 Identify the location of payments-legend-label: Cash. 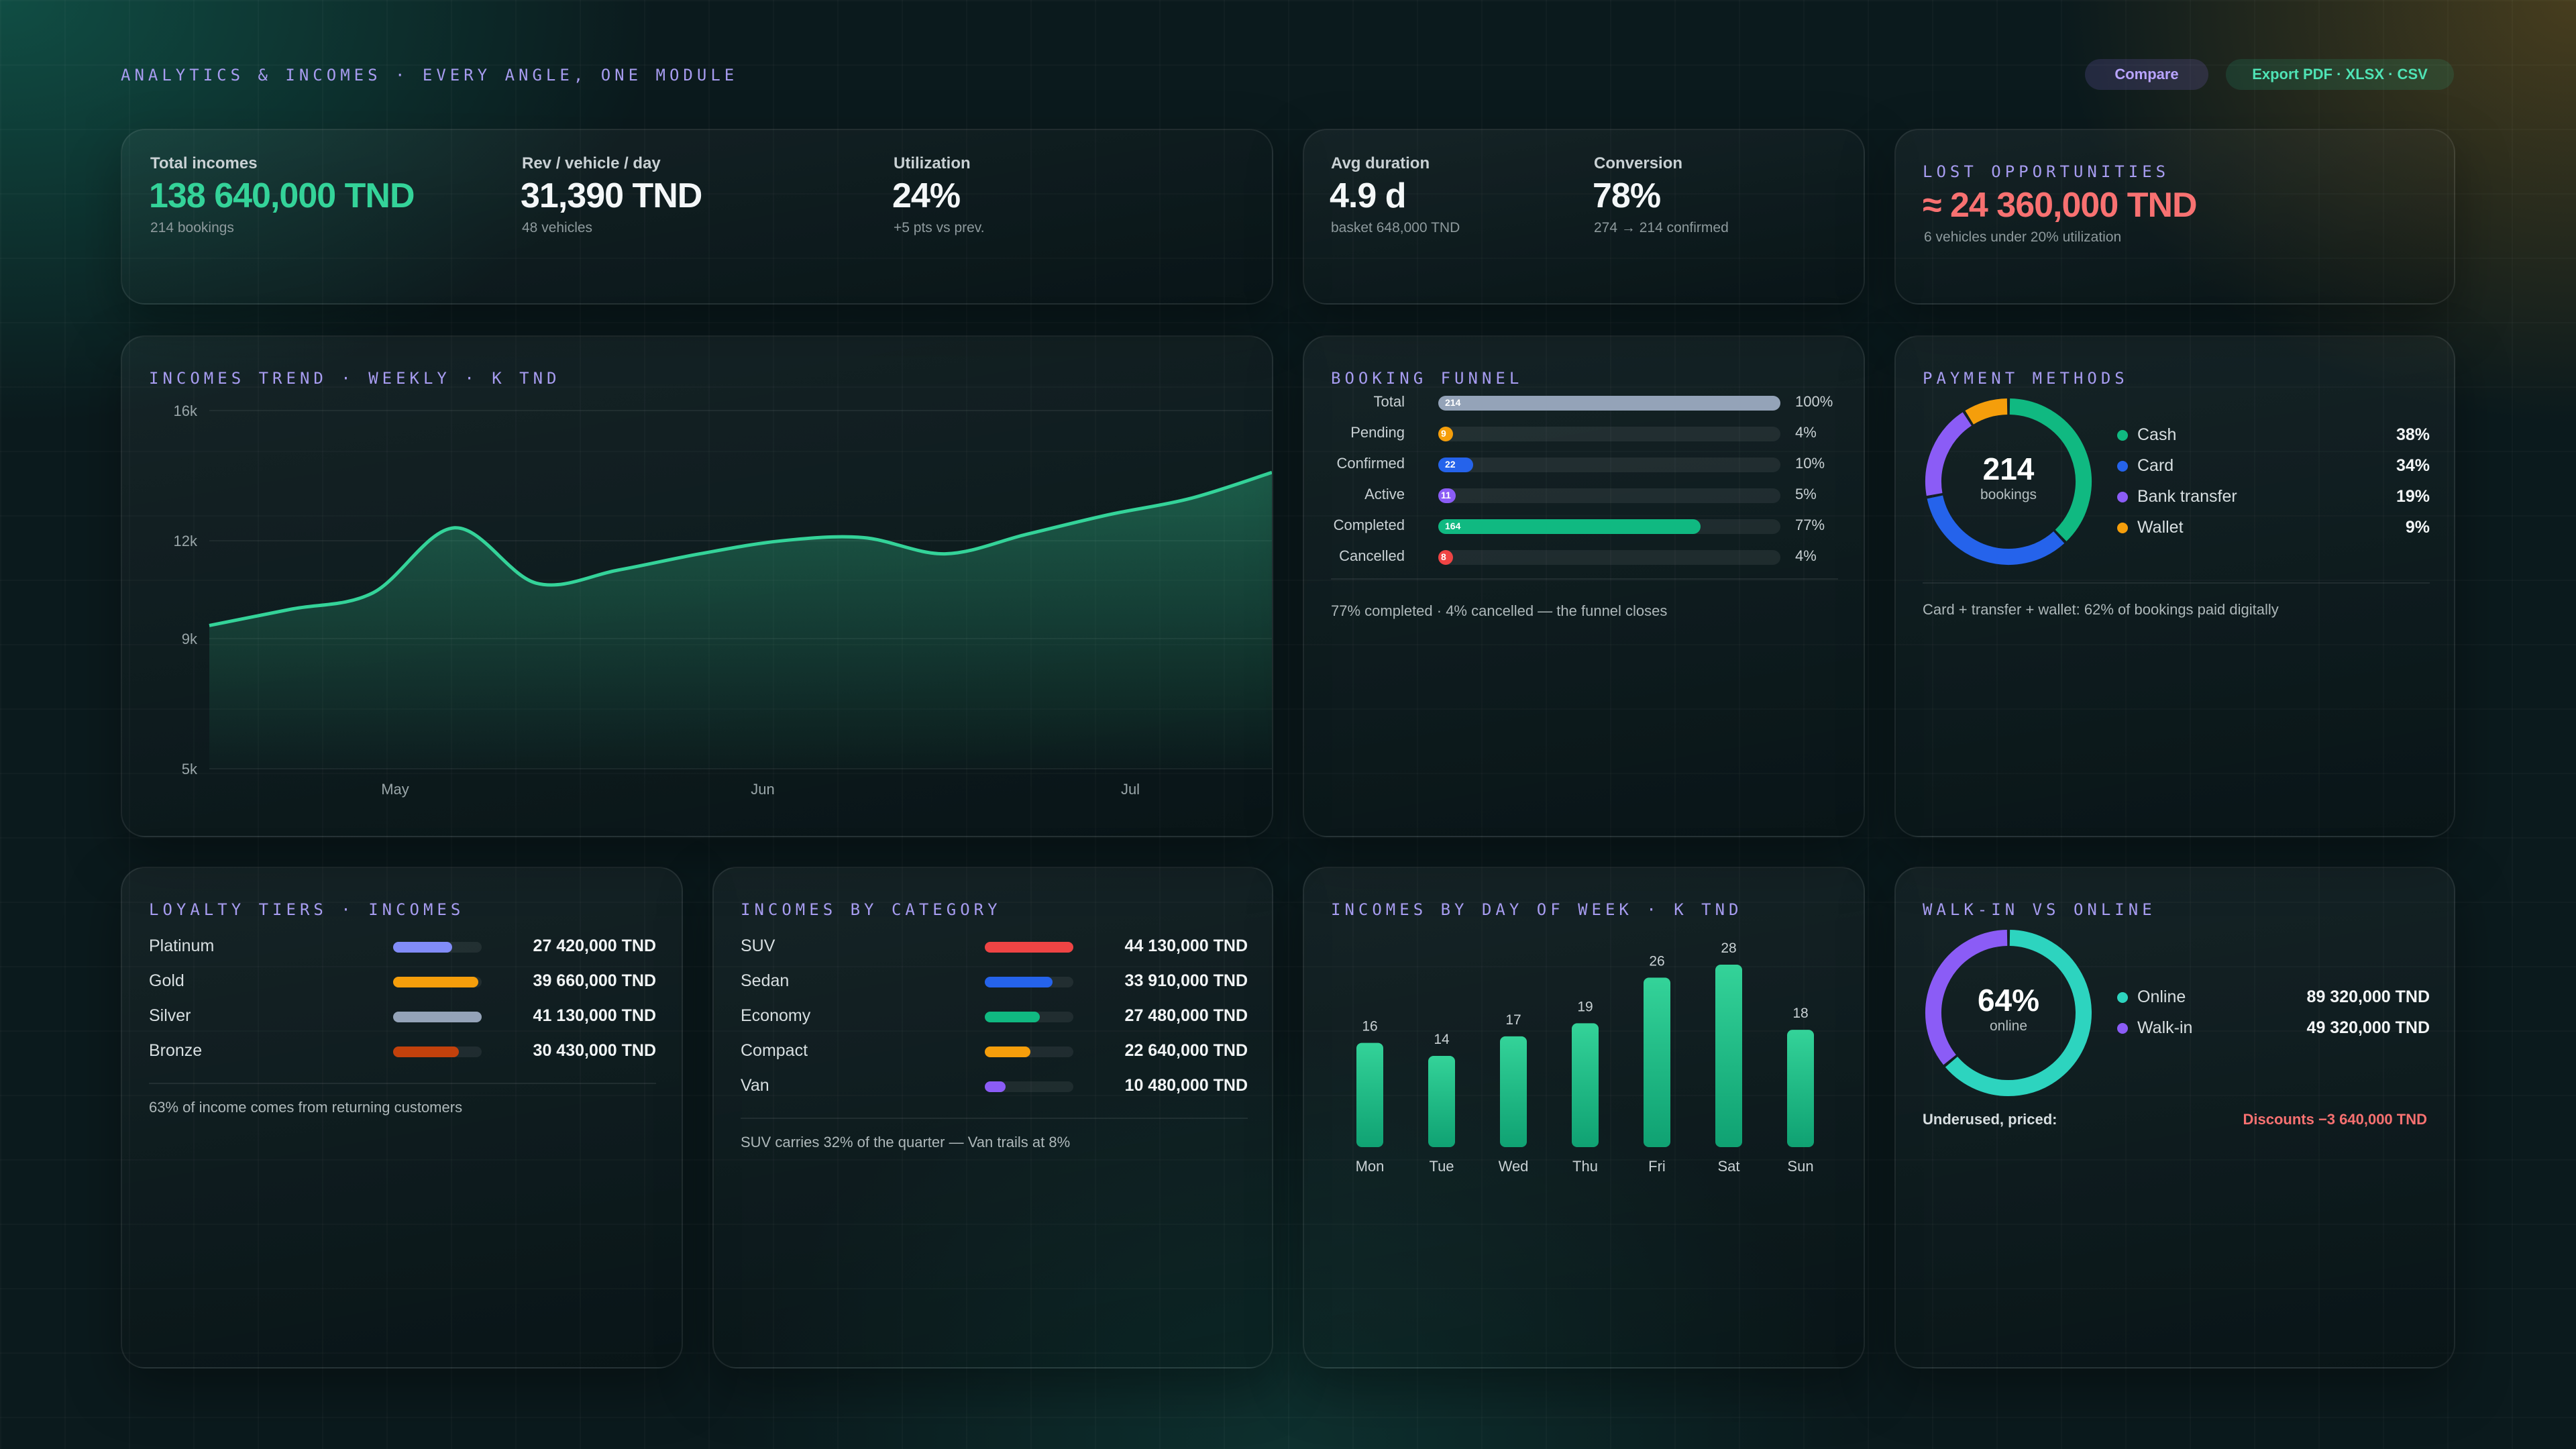
(2157, 434).